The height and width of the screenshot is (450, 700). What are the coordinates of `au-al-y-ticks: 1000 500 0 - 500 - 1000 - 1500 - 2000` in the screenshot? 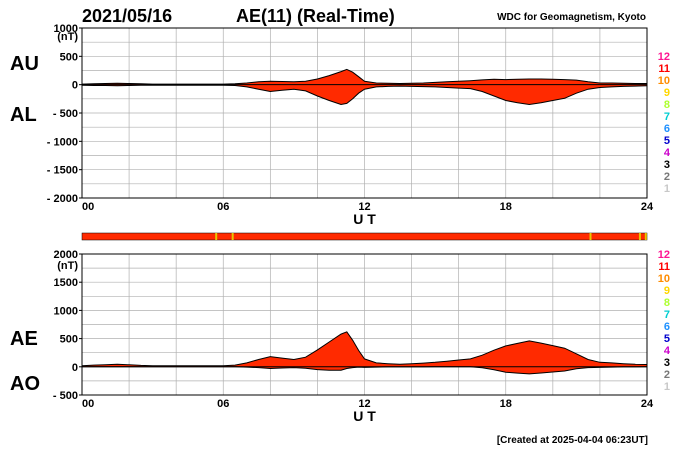 It's located at (64, 114).